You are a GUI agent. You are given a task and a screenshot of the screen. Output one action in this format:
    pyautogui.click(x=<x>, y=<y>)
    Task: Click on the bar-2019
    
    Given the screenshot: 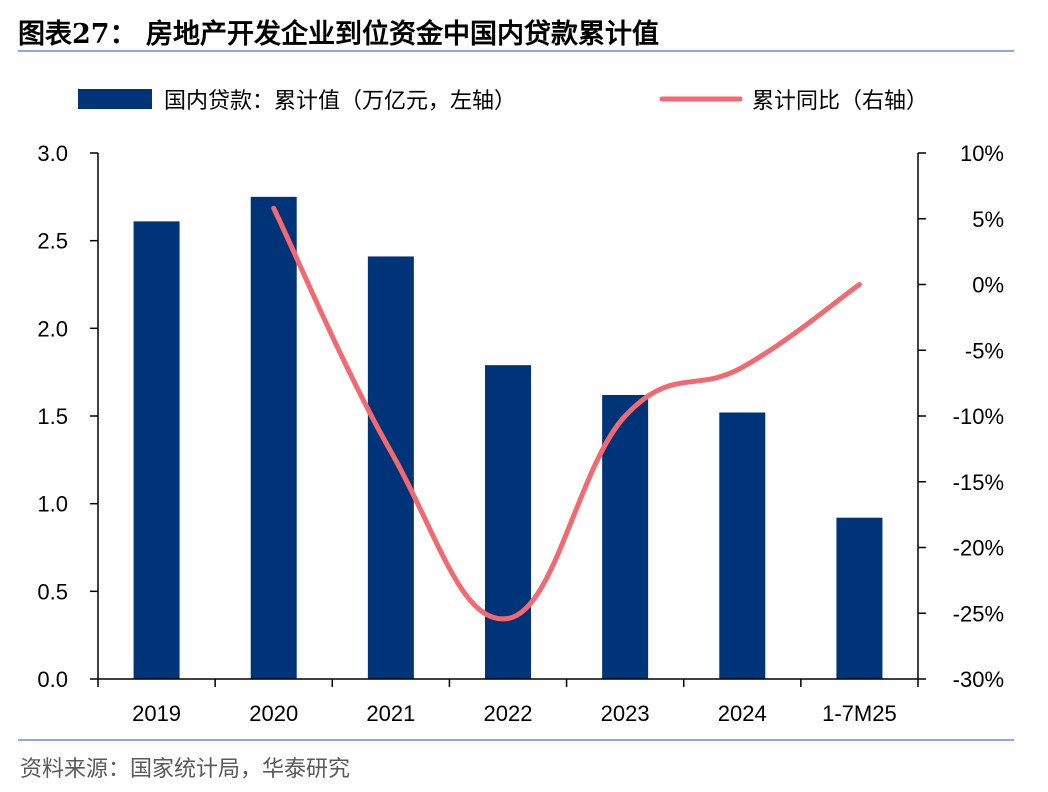 What is the action you would take?
    pyautogui.click(x=156, y=450)
    